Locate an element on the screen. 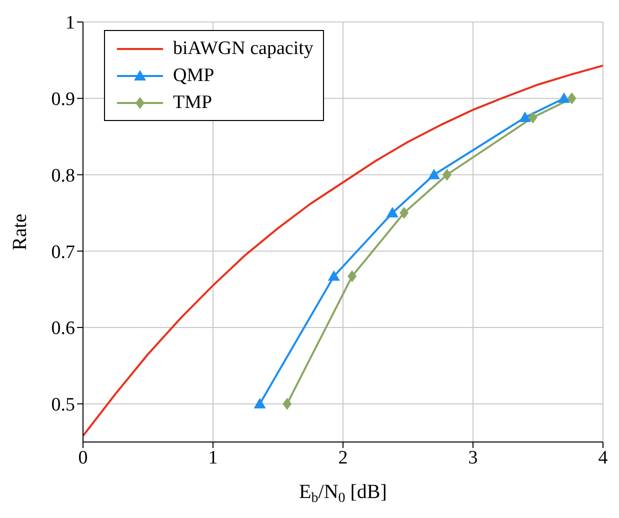 The height and width of the screenshot is (518, 619). y-tick-label: 0.7 is located at coordinates (63, 252).